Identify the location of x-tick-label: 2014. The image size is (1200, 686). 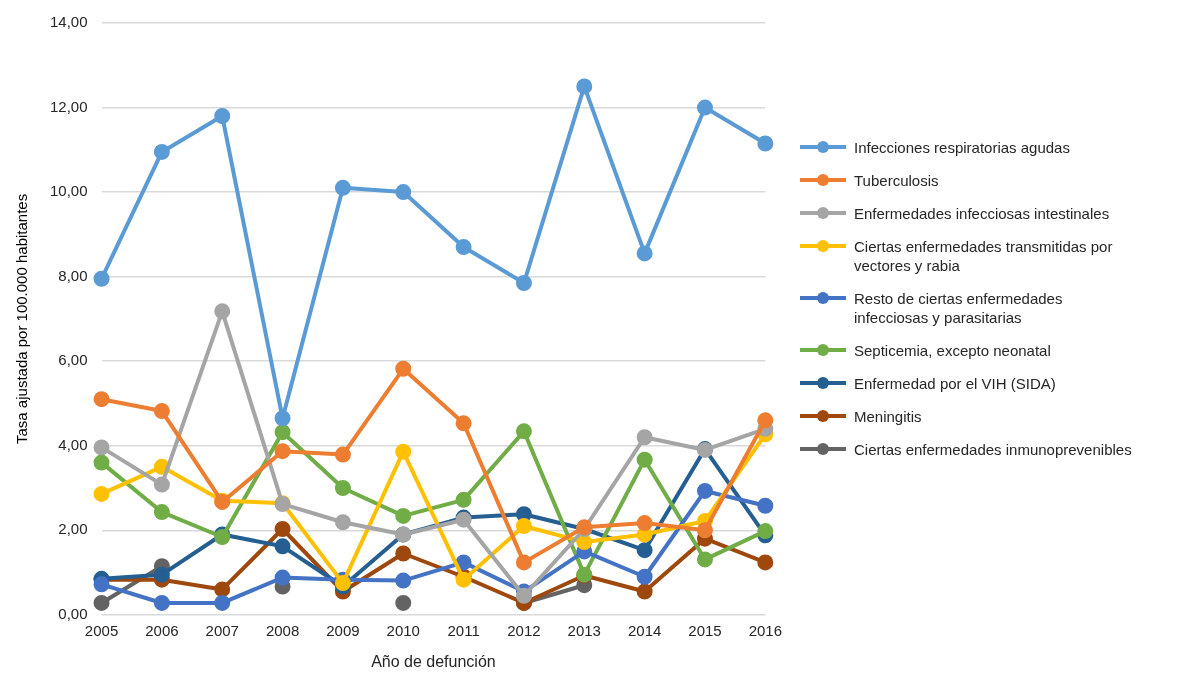
(644, 630).